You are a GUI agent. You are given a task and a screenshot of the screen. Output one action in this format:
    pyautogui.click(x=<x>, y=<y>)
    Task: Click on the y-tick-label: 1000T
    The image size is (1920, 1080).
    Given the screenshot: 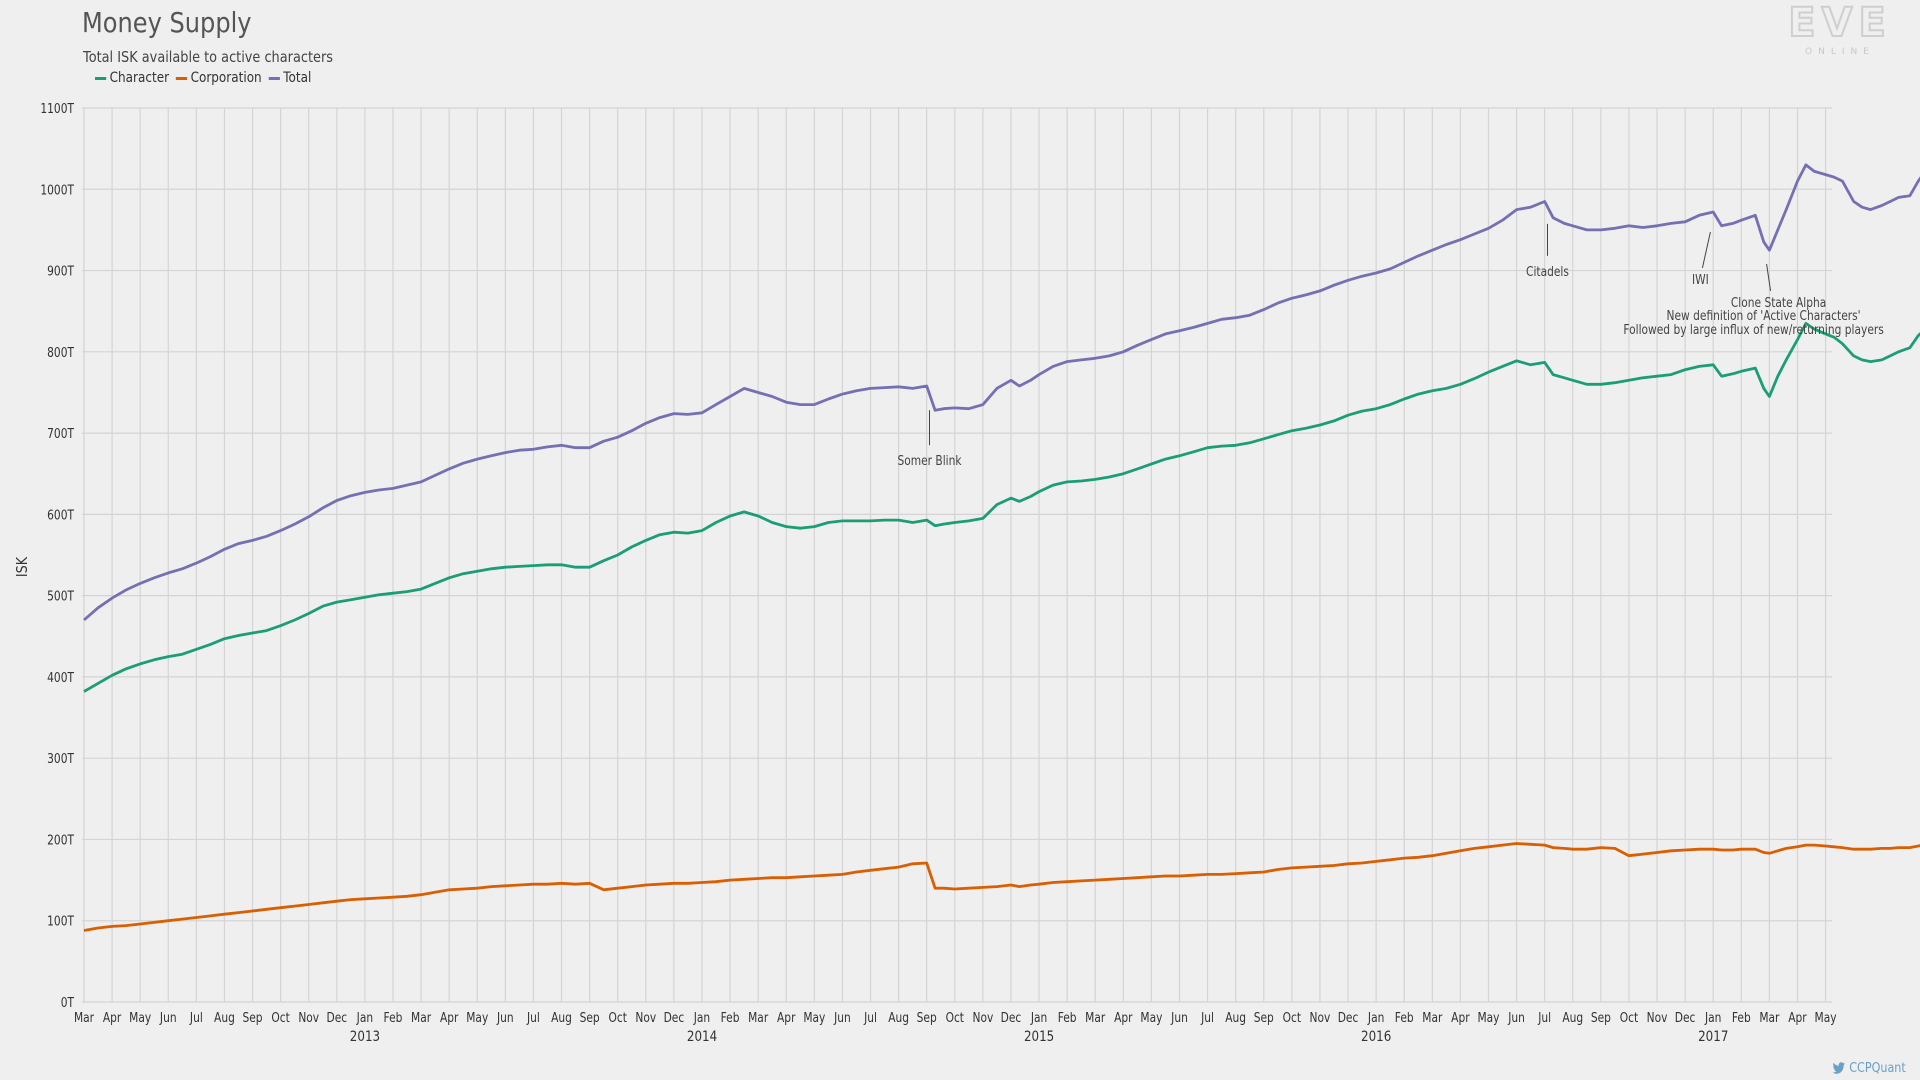 What is the action you would take?
    pyautogui.click(x=57, y=189)
    